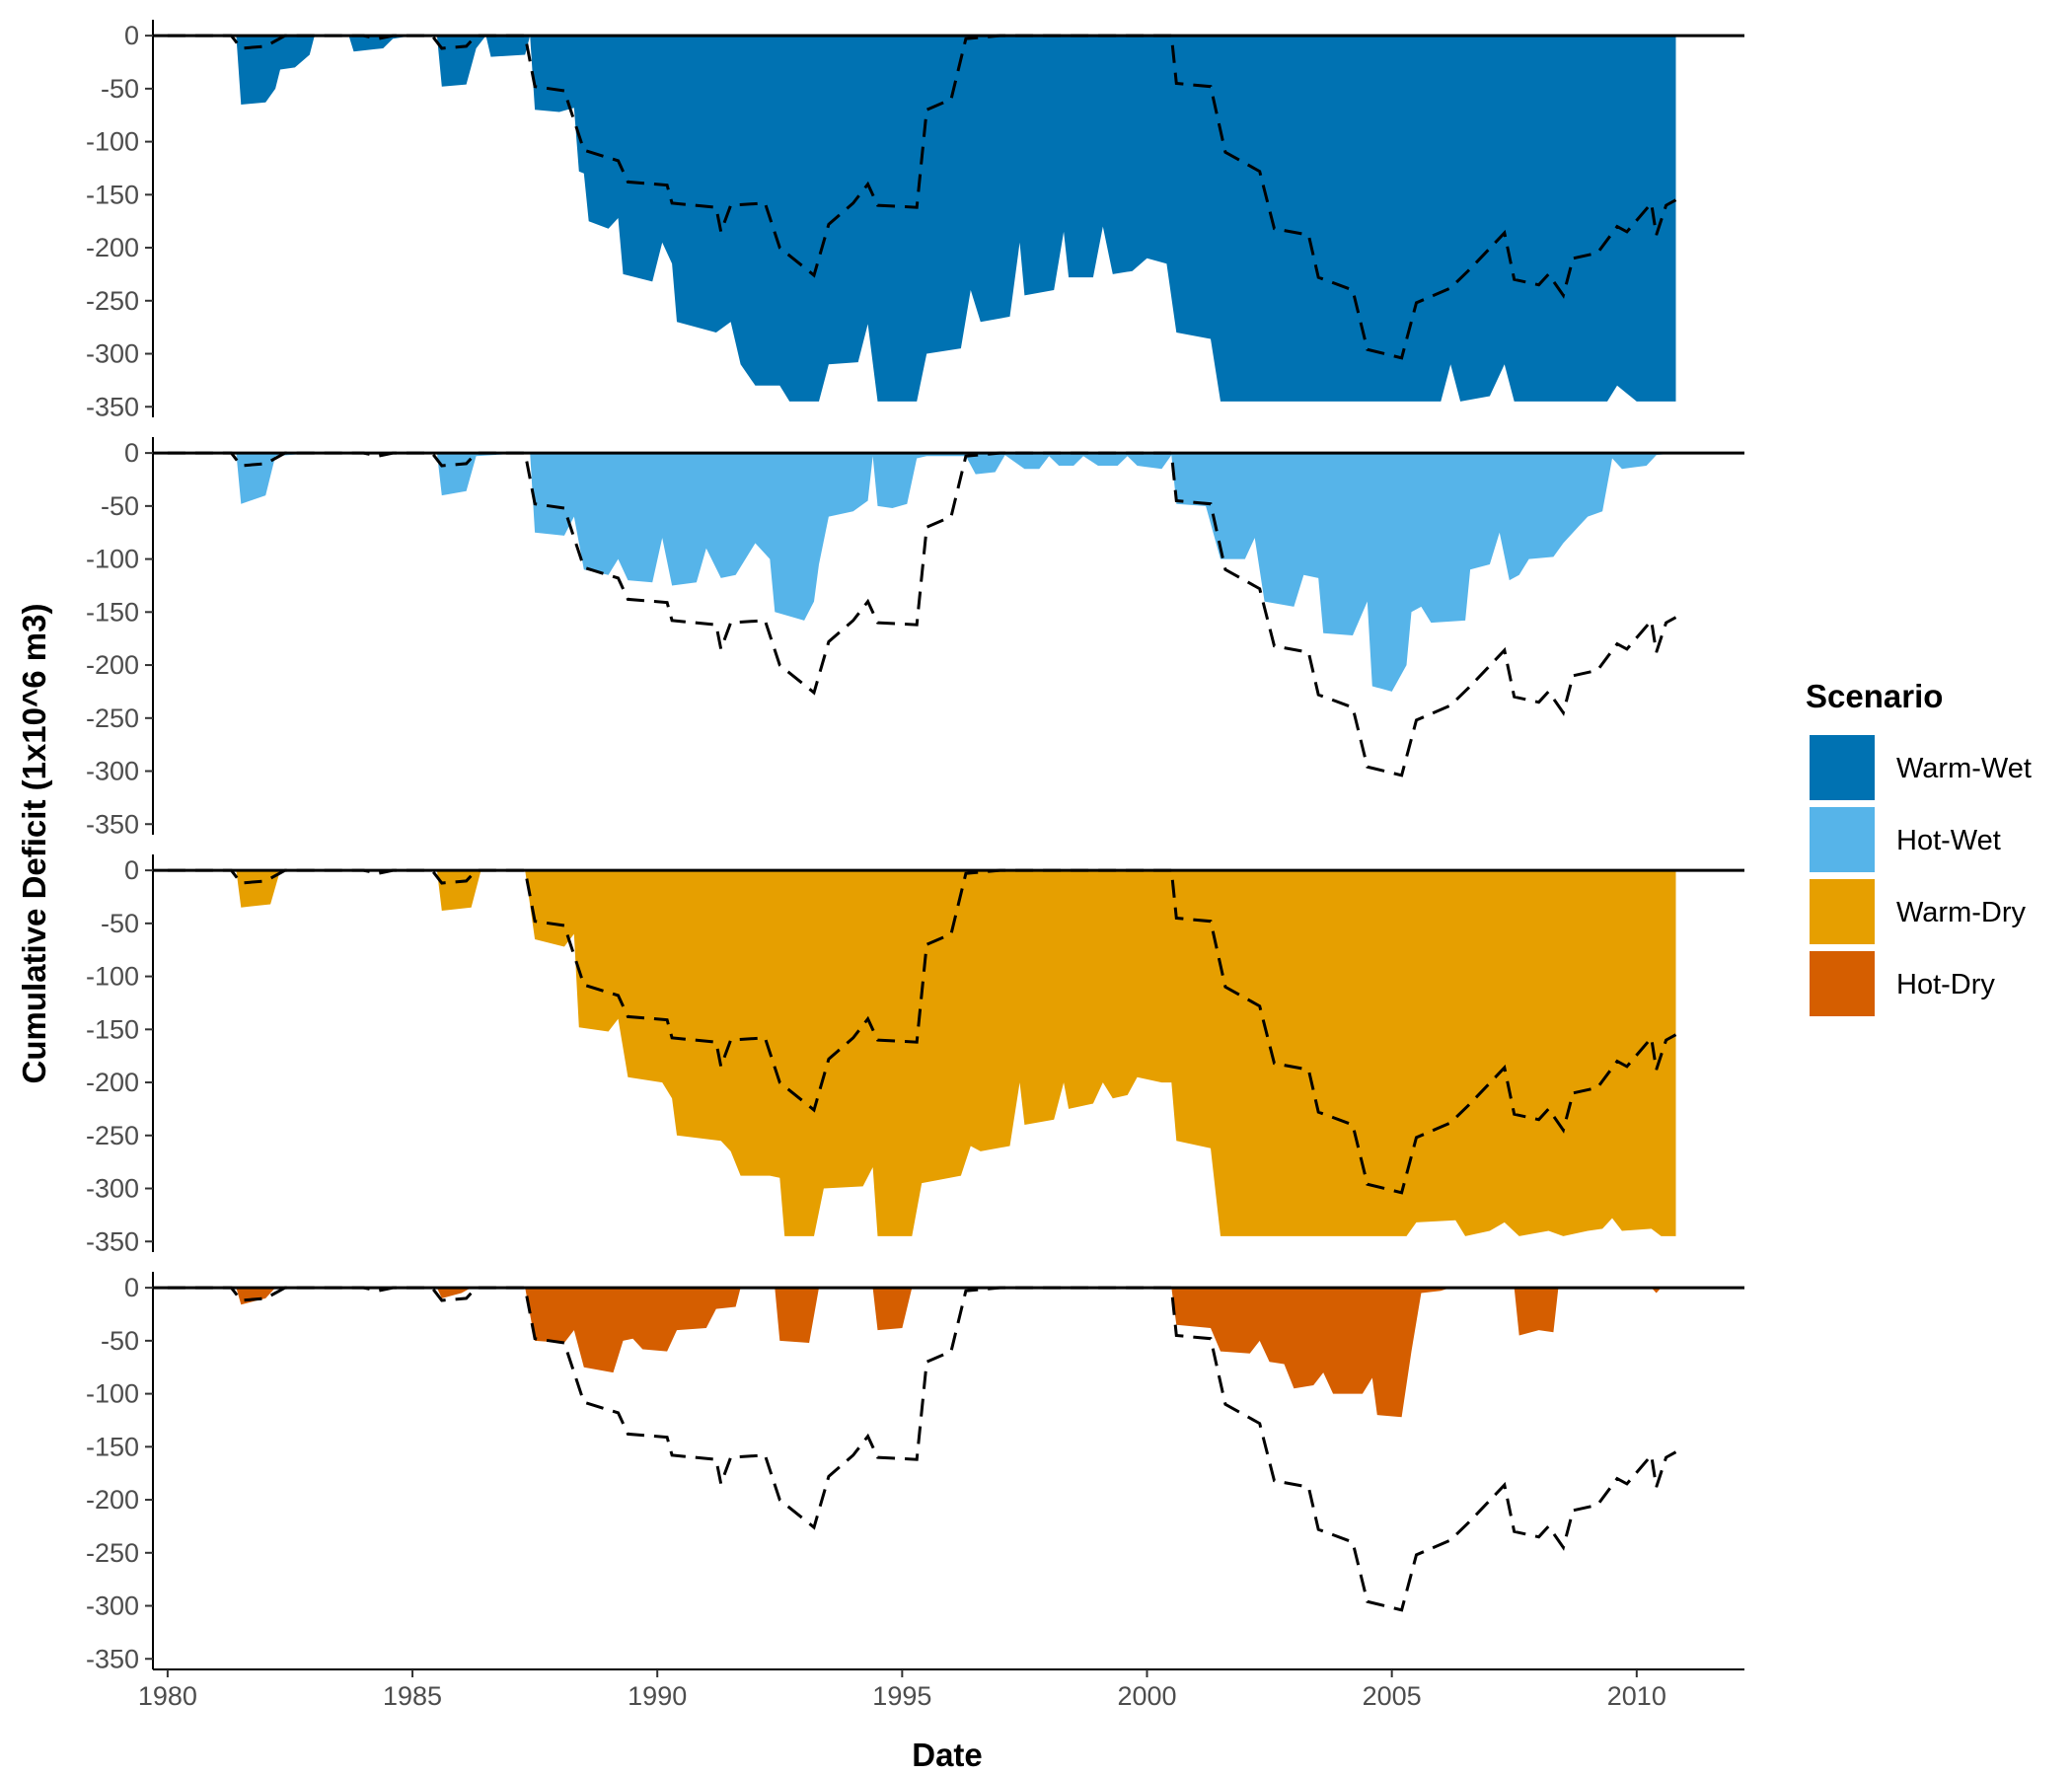  Describe the element at coordinates (922, 573) in the screenshot. I see `area-hot-wet` at that location.